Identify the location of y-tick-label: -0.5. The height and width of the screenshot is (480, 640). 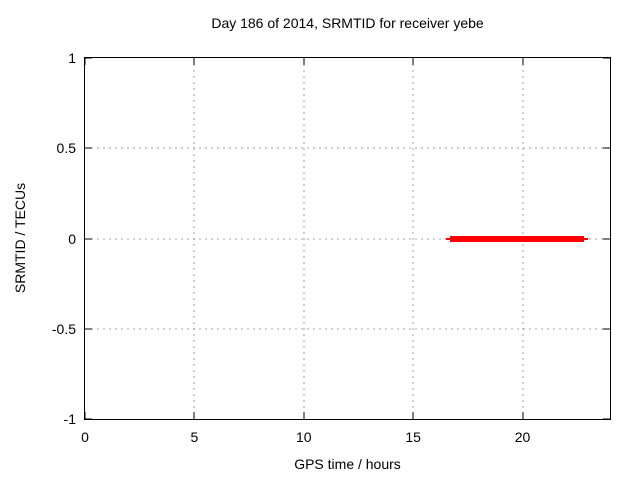
(63, 328).